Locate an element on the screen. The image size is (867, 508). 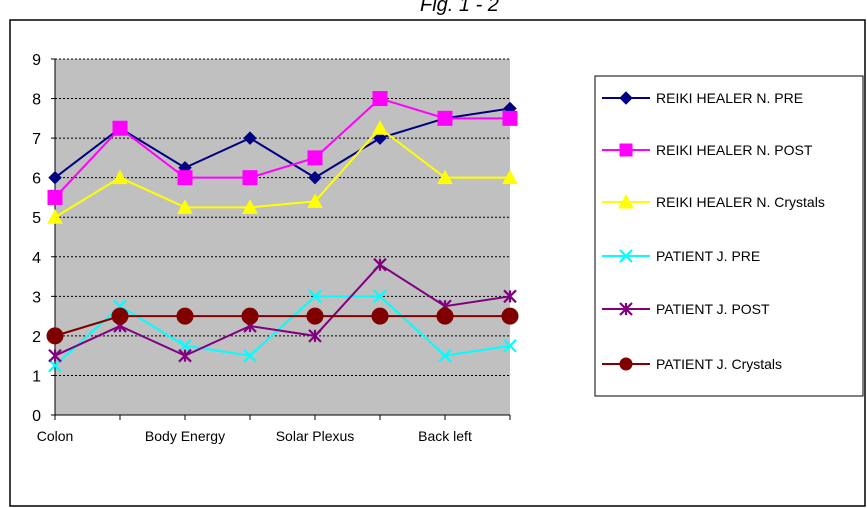
legend-entry: PATIENT J. PRE is located at coordinates (681, 256).